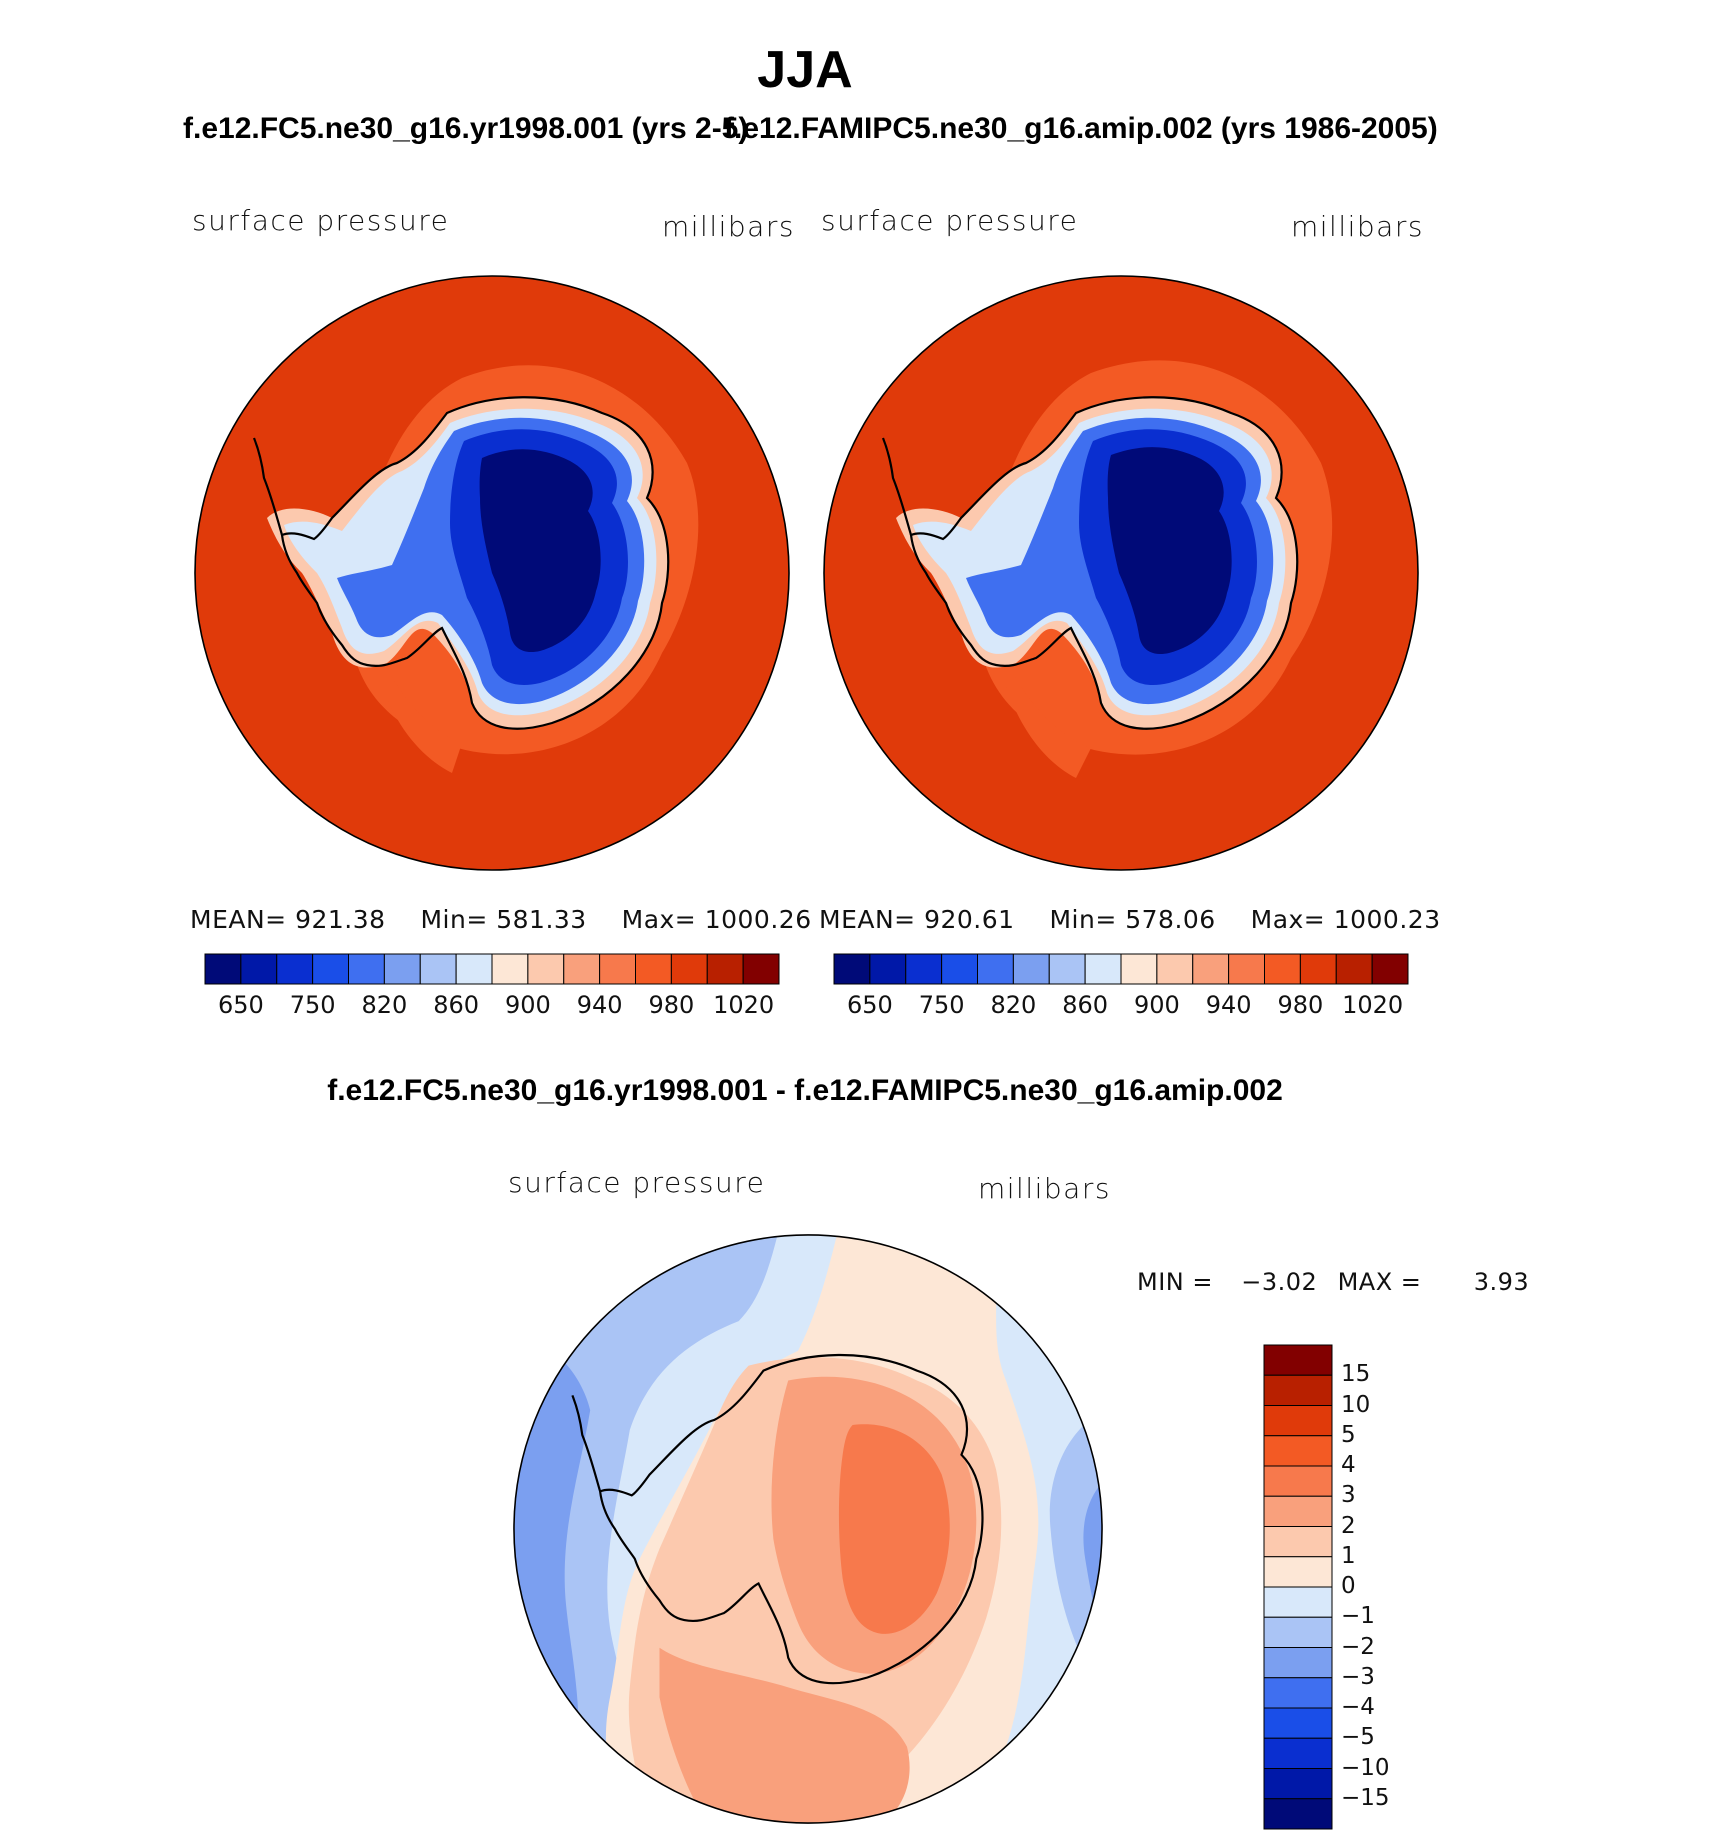 The height and width of the screenshot is (1839, 1710). I want to click on colorbar-tick-label: −1, so click(1358, 1616).